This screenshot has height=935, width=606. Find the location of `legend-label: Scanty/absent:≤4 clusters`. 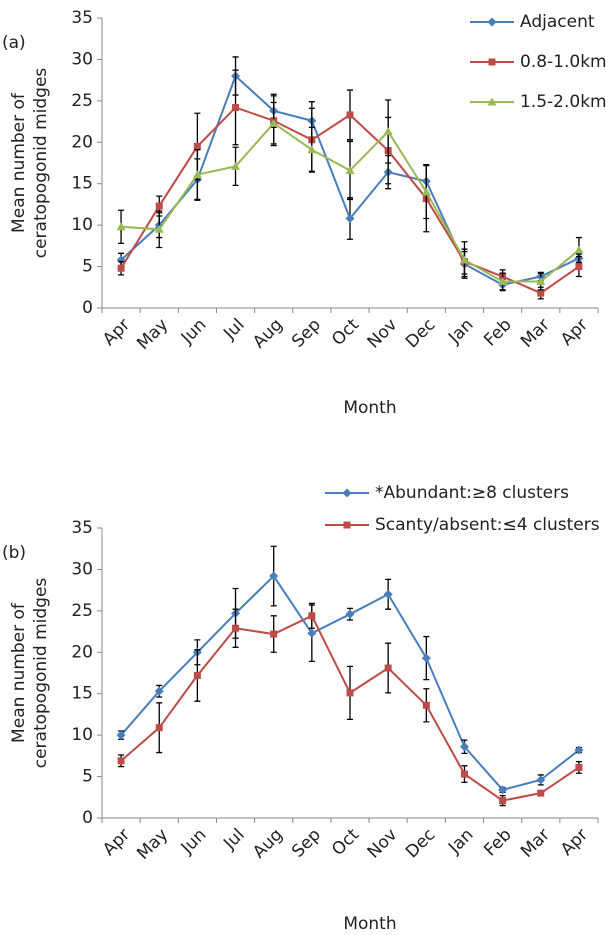

legend-label: Scanty/absent:≤4 clusters is located at coordinates (487, 525).